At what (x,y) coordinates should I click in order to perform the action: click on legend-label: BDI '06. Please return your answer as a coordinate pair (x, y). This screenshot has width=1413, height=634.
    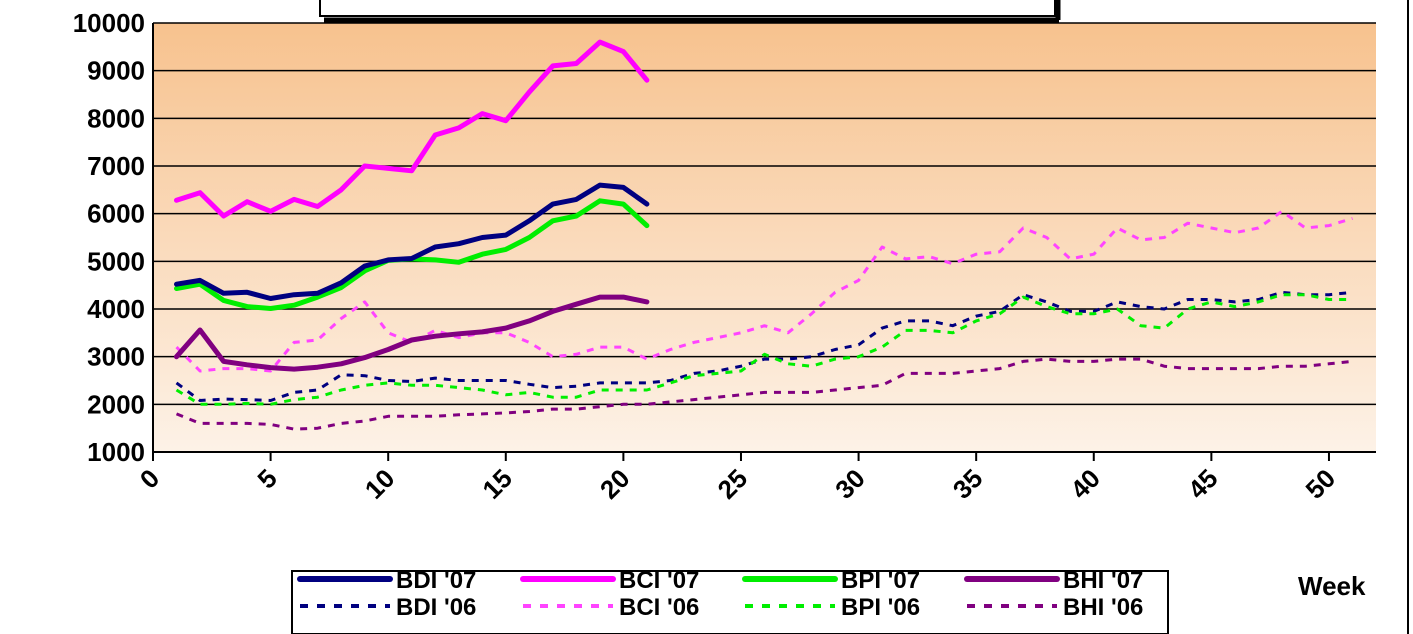
    Looking at the image, I should click on (436, 607).